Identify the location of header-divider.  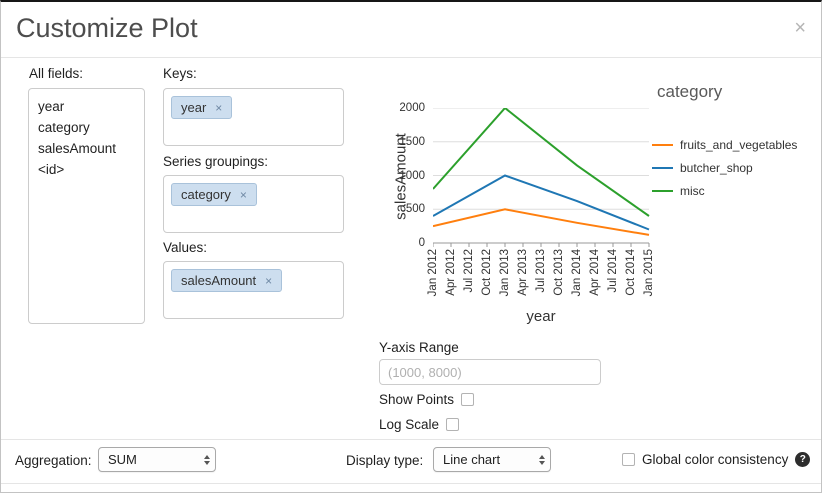
(411, 57).